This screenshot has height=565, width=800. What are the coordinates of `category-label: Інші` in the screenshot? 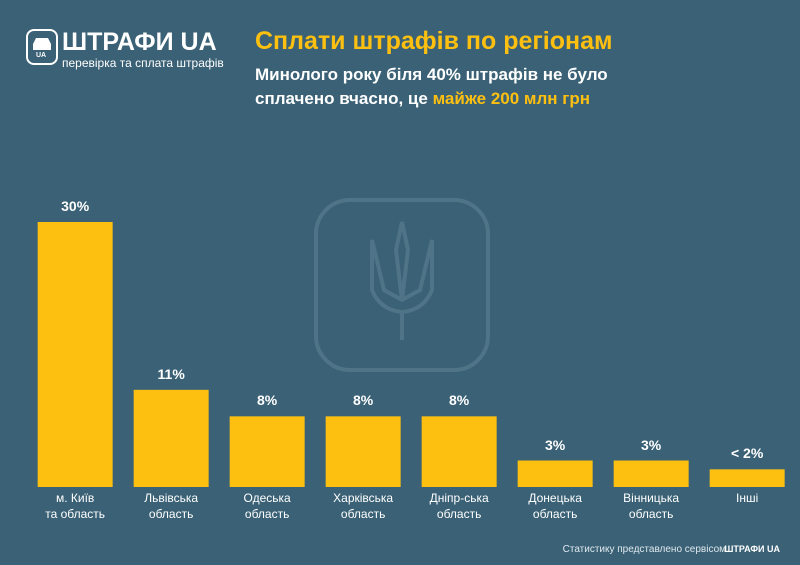 It's located at (747, 498).